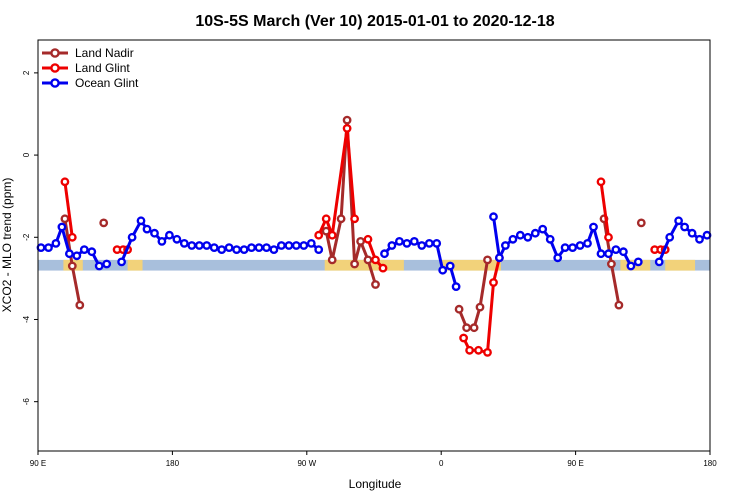  What do you see at coordinates (306, 463) in the screenshot?
I see `x-tick-label: 90 W` at bounding box center [306, 463].